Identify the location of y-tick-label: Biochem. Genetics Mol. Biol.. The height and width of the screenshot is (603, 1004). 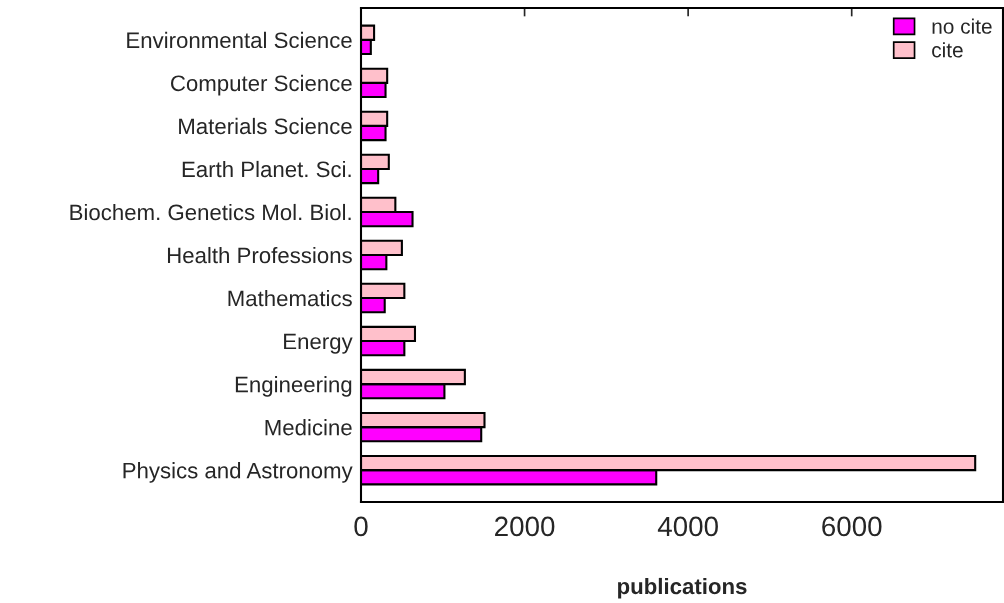
(210, 212).